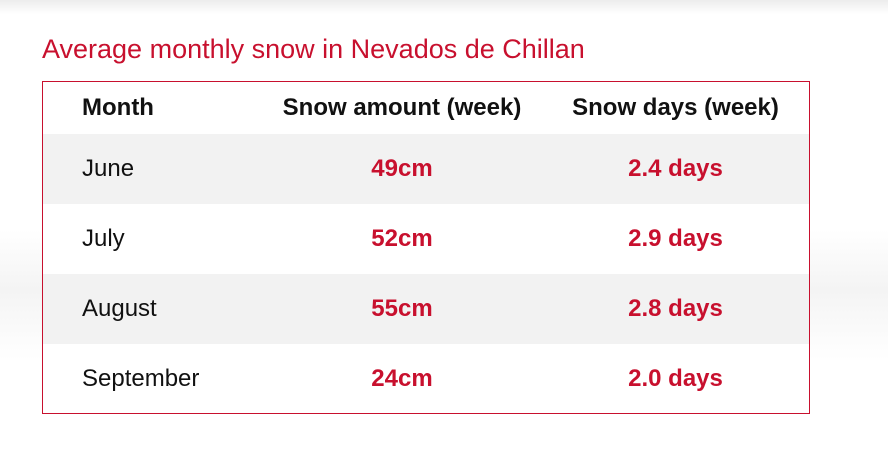 The image size is (888, 468). I want to click on snow-amount-cell: 52cm, so click(402, 238).